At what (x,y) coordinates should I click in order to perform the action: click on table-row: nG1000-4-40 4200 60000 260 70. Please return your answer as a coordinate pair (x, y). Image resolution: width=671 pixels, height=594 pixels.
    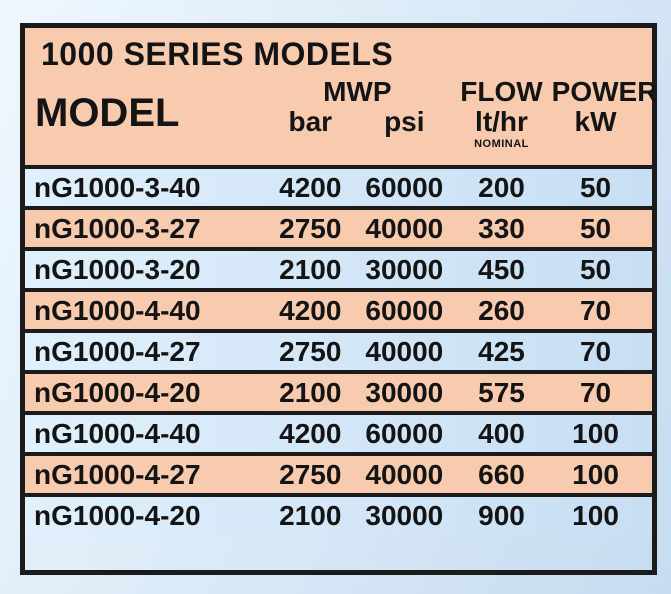
    Looking at the image, I should click on (338, 308).